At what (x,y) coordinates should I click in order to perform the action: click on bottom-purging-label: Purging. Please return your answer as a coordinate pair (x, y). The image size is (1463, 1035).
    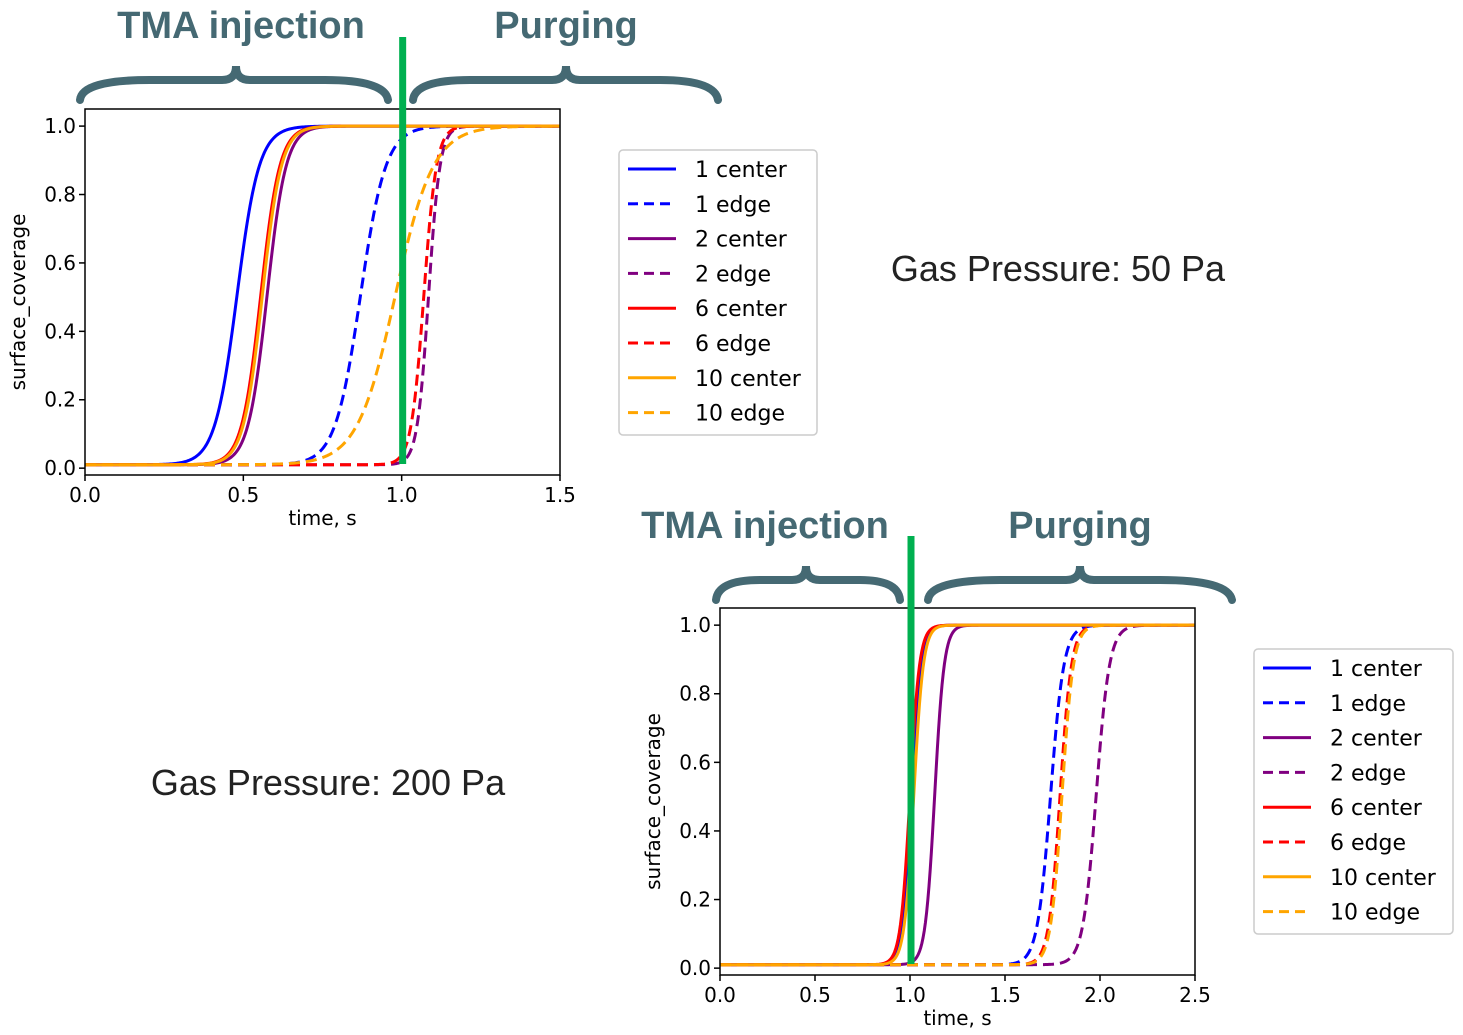
    Looking at the image, I should click on (1080, 526).